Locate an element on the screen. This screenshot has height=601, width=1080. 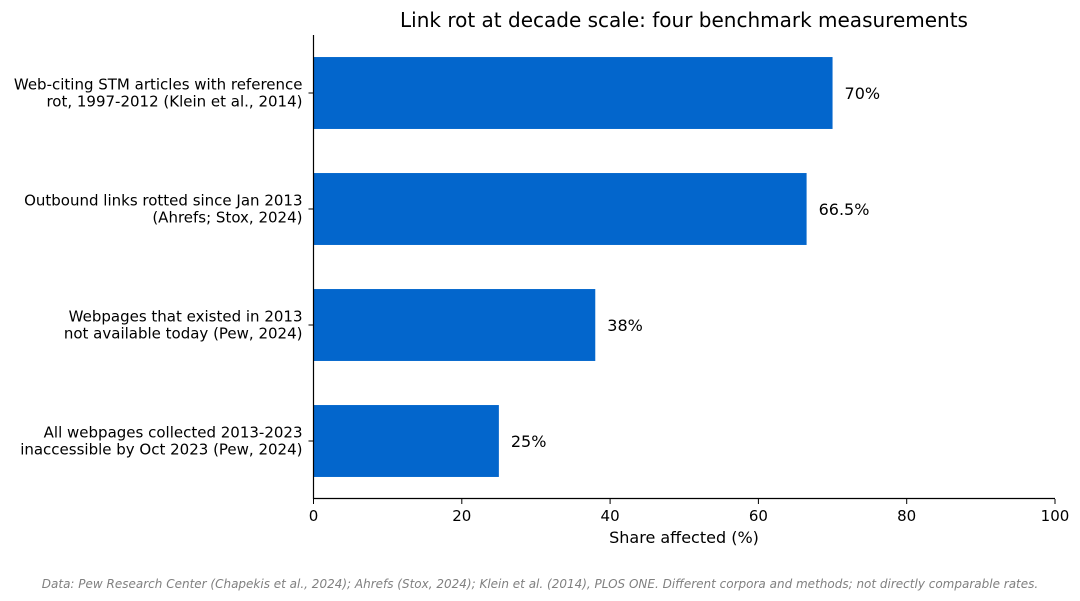
x-tick-label-4: 80 is located at coordinates (906, 516).